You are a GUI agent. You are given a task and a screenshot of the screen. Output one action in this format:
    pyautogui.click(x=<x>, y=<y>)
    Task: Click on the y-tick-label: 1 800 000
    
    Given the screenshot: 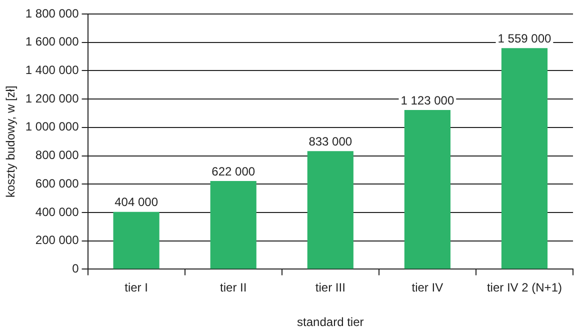 What is the action you would take?
    pyautogui.click(x=52, y=13)
    